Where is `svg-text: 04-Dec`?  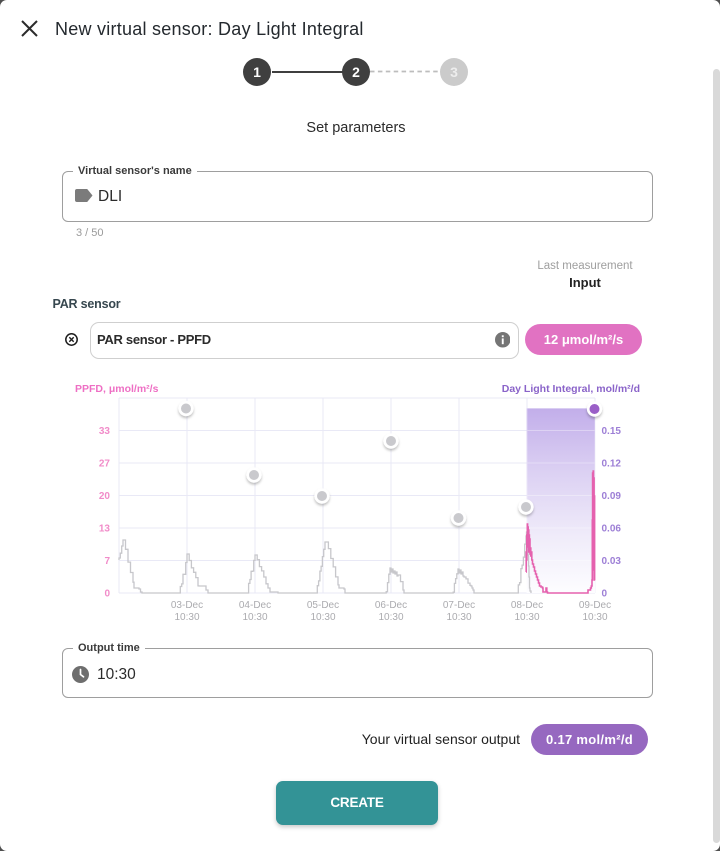
svg-text: 04-Dec is located at coordinates (255, 605).